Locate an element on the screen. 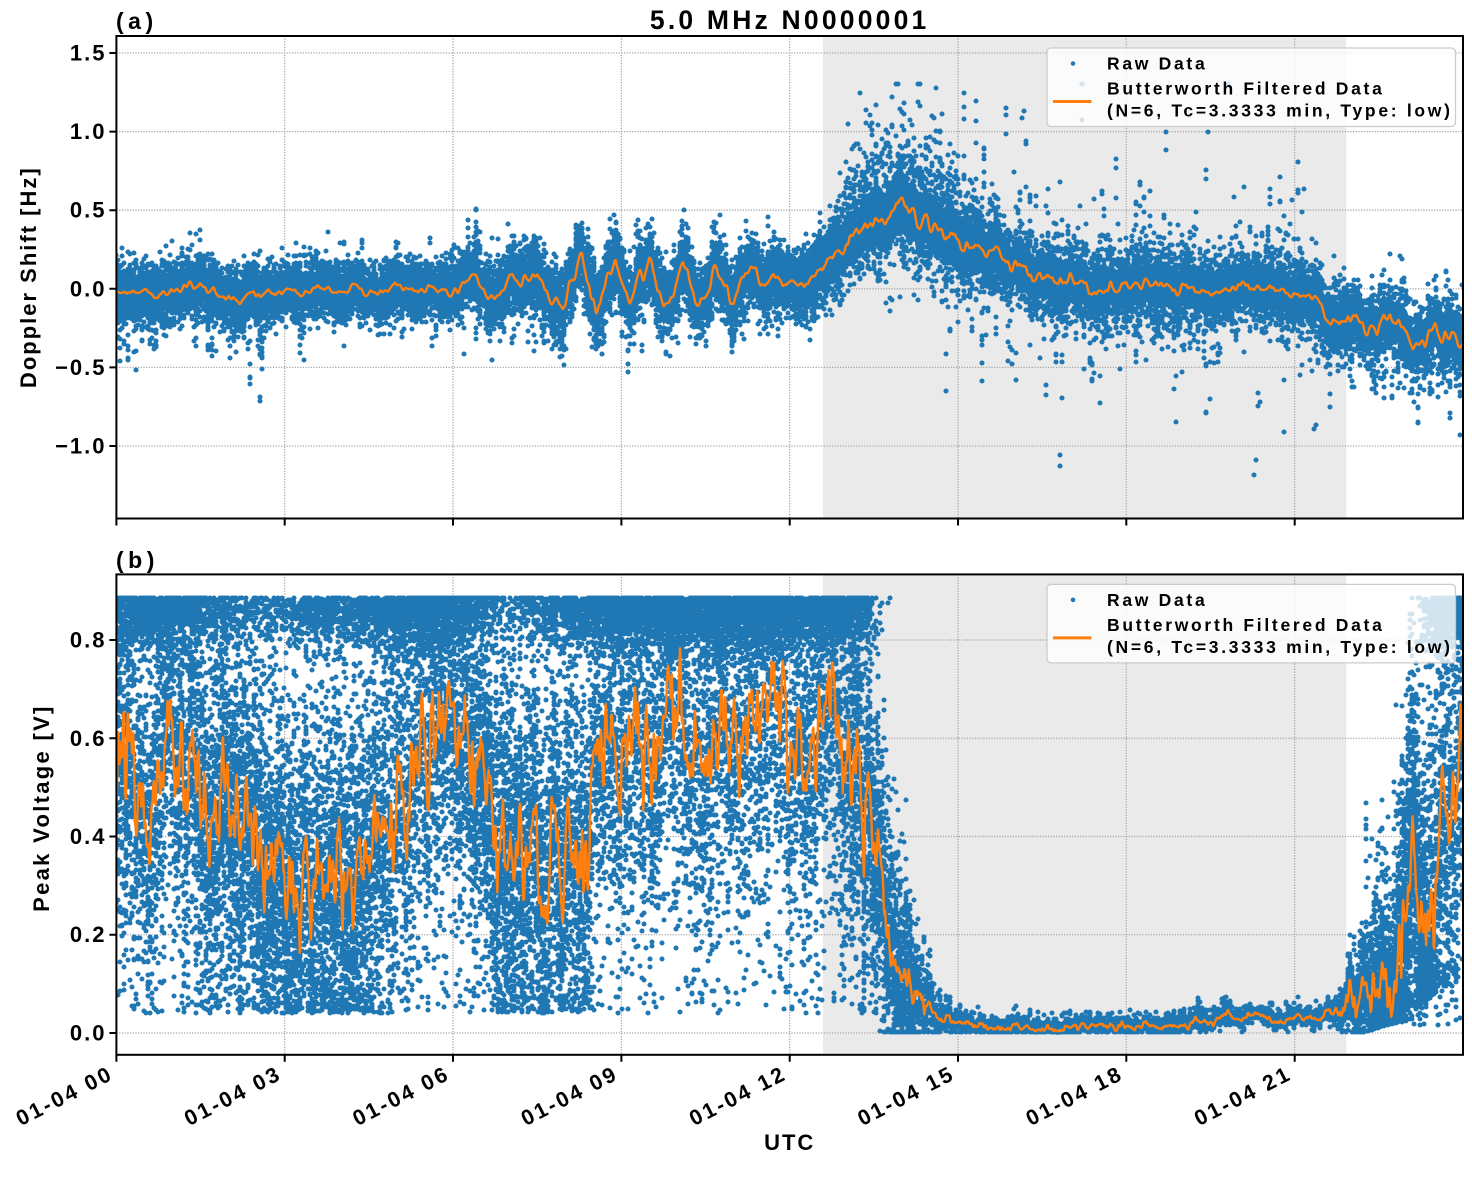 This screenshot has height=1177, width=1472. svg-text: −0.5 is located at coordinates (80, 367).